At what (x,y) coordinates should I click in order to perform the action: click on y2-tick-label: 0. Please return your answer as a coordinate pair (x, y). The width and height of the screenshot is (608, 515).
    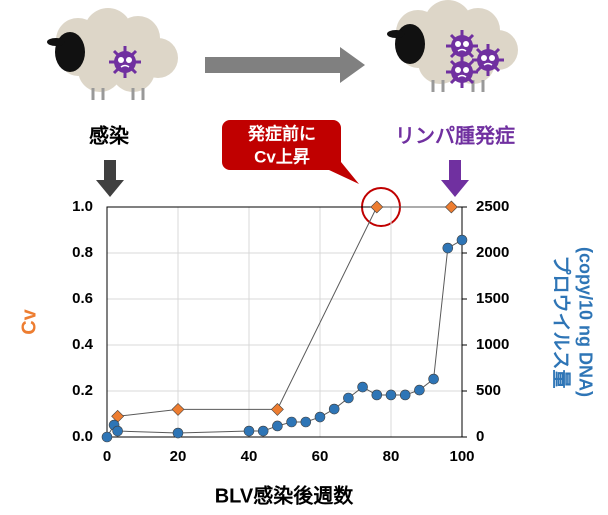
    Looking at the image, I should click on (480, 436).